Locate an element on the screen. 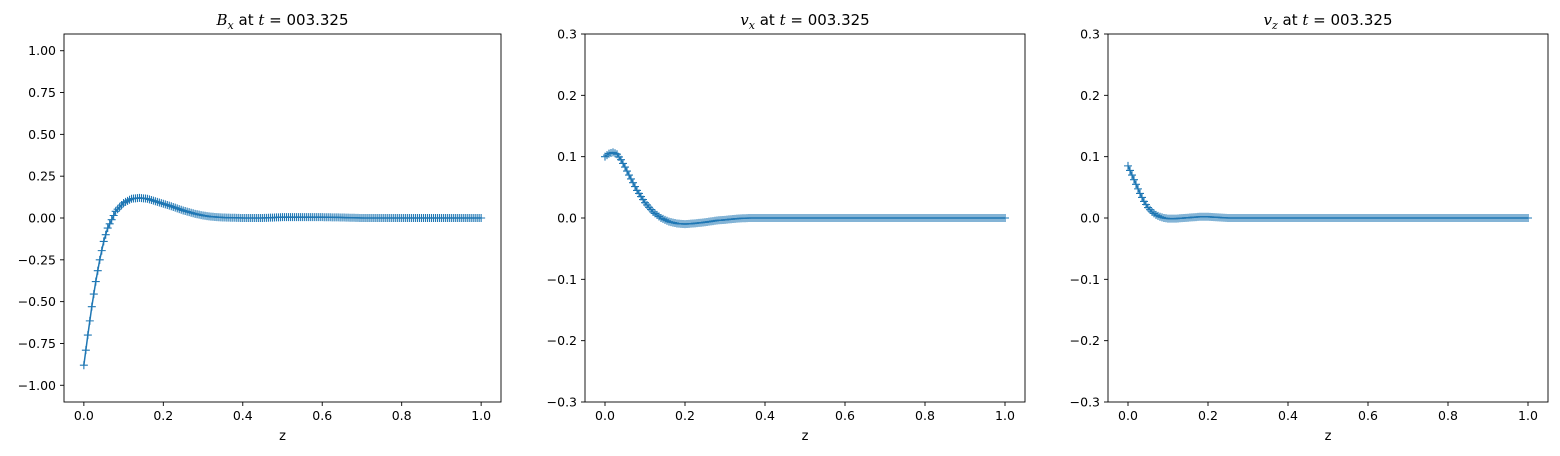 The height and width of the screenshot is (456, 1560). chart-title: Bx at t = 003.325 is located at coordinates (281, 21).